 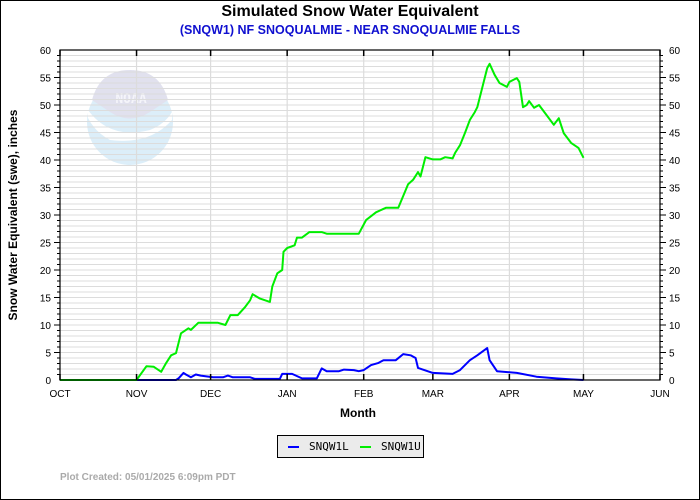 I want to click on y-tick-label: 30, so click(x=46, y=216).